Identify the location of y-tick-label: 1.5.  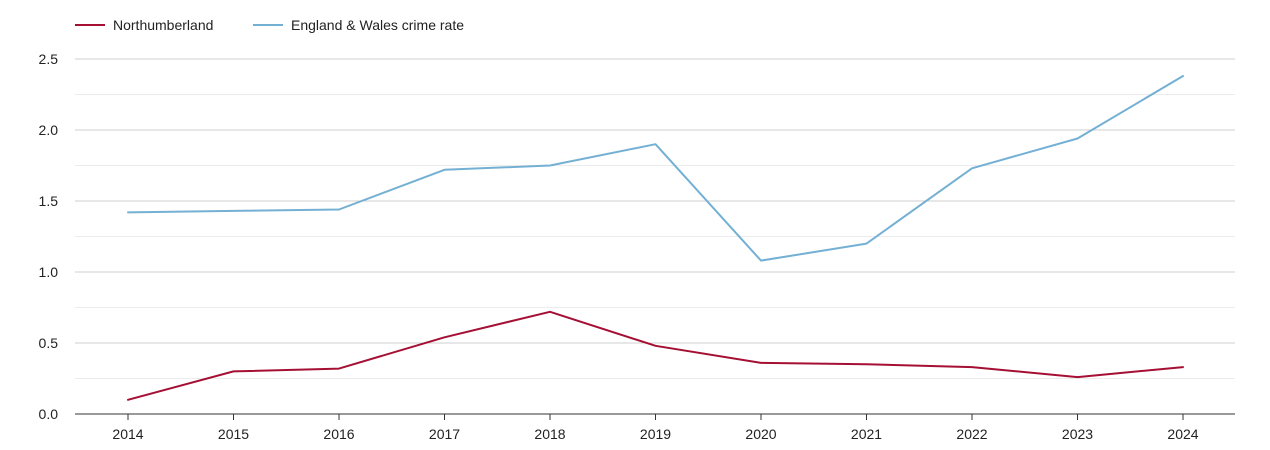
(49, 201).